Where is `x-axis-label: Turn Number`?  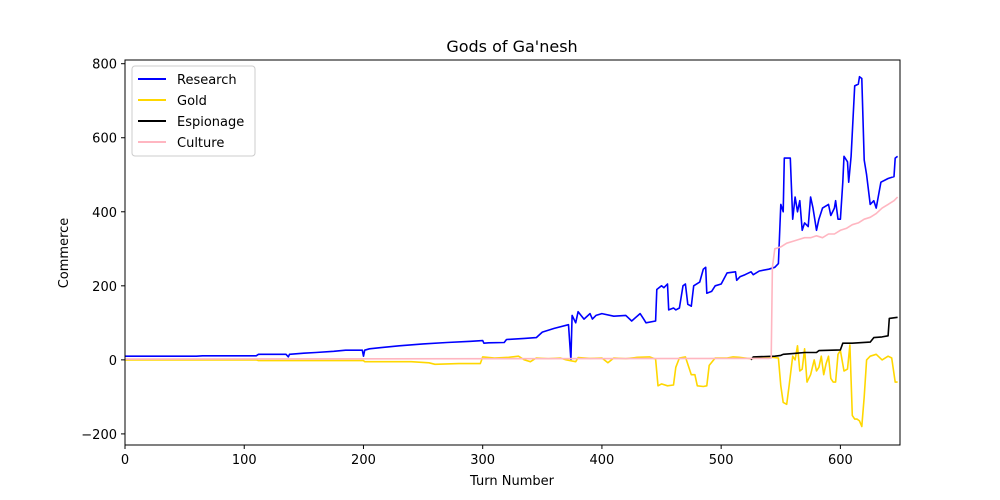
x-axis-label: Turn Number is located at coordinates (512, 481).